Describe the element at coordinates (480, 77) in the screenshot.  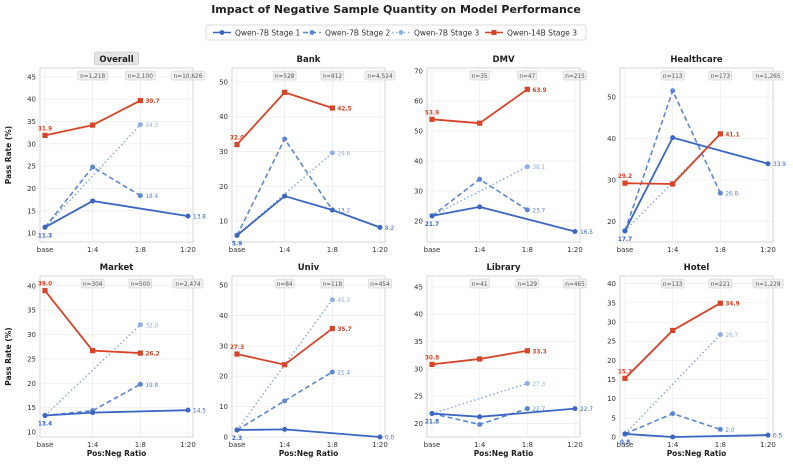
I see `sample-count-label: n=35` at that location.